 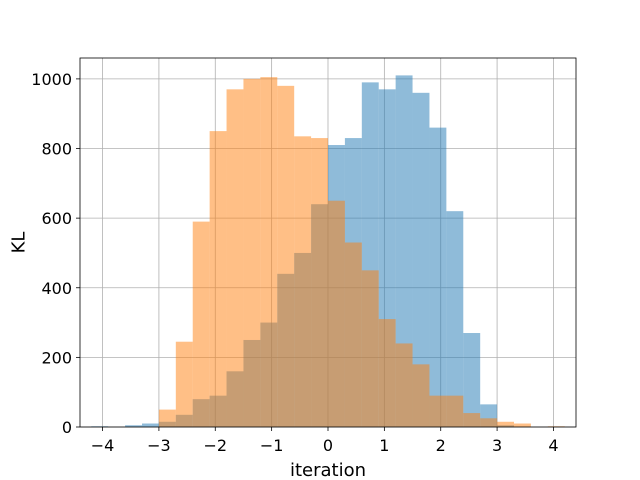 What do you see at coordinates (328, 445) in the screenshot?
I see `x-tick-label: 0` at bounding box center [328, 445].